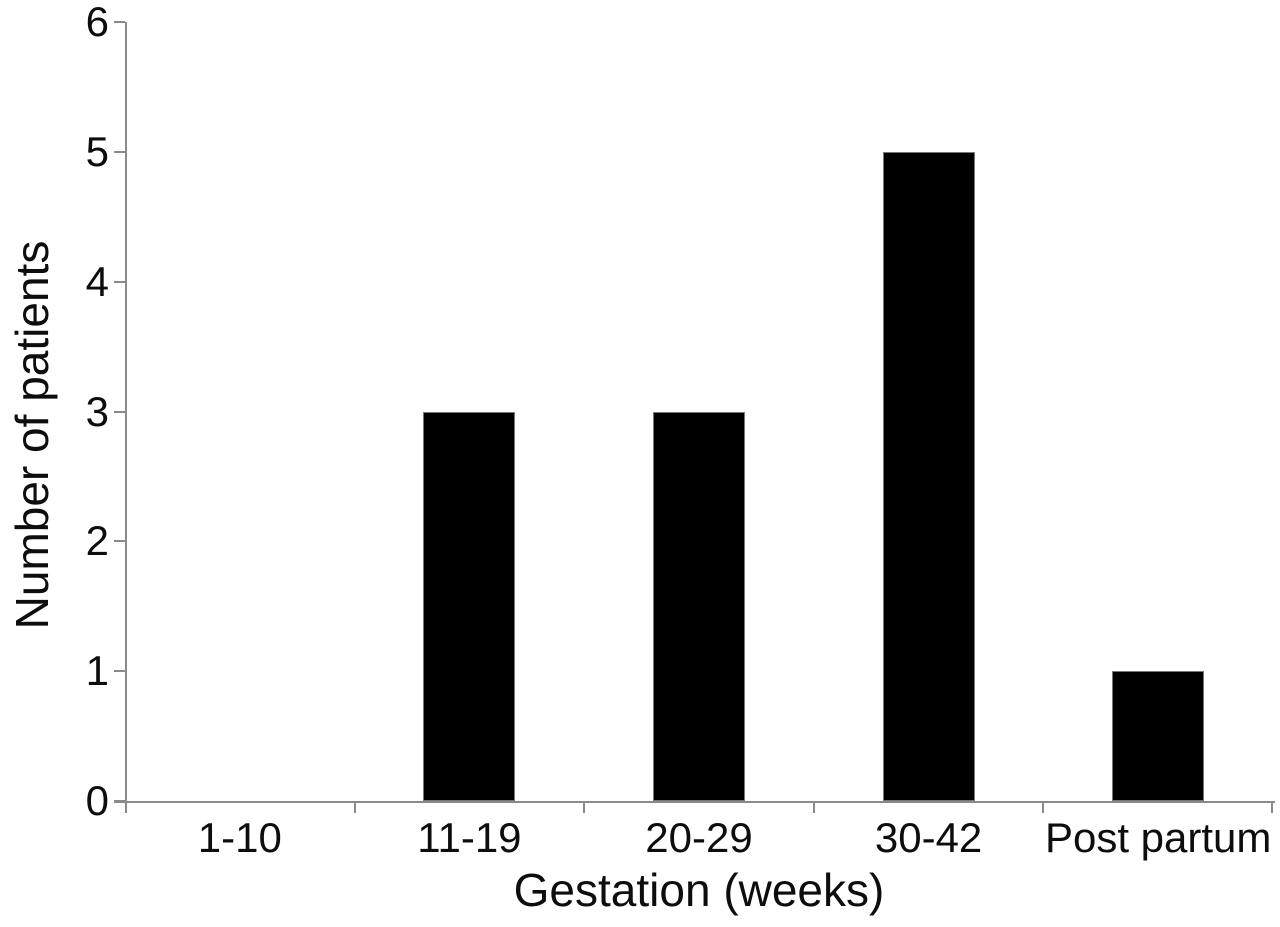 This screenshot has height=927, width=1280. I want to click on y-tick-label: 4, so click(97, 281).